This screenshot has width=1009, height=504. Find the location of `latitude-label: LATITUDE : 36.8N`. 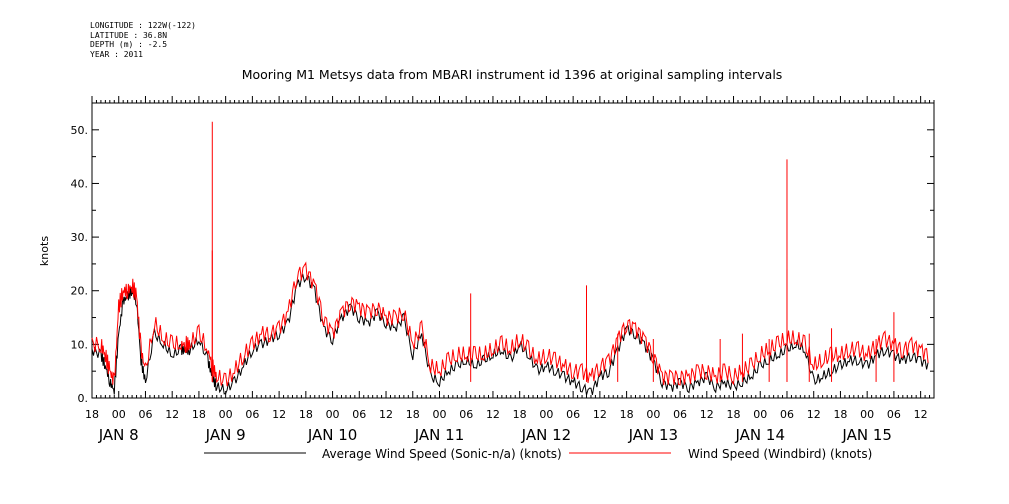

latitude-label: LATITUDE : 36.8N is located at coordinates (129, 35).